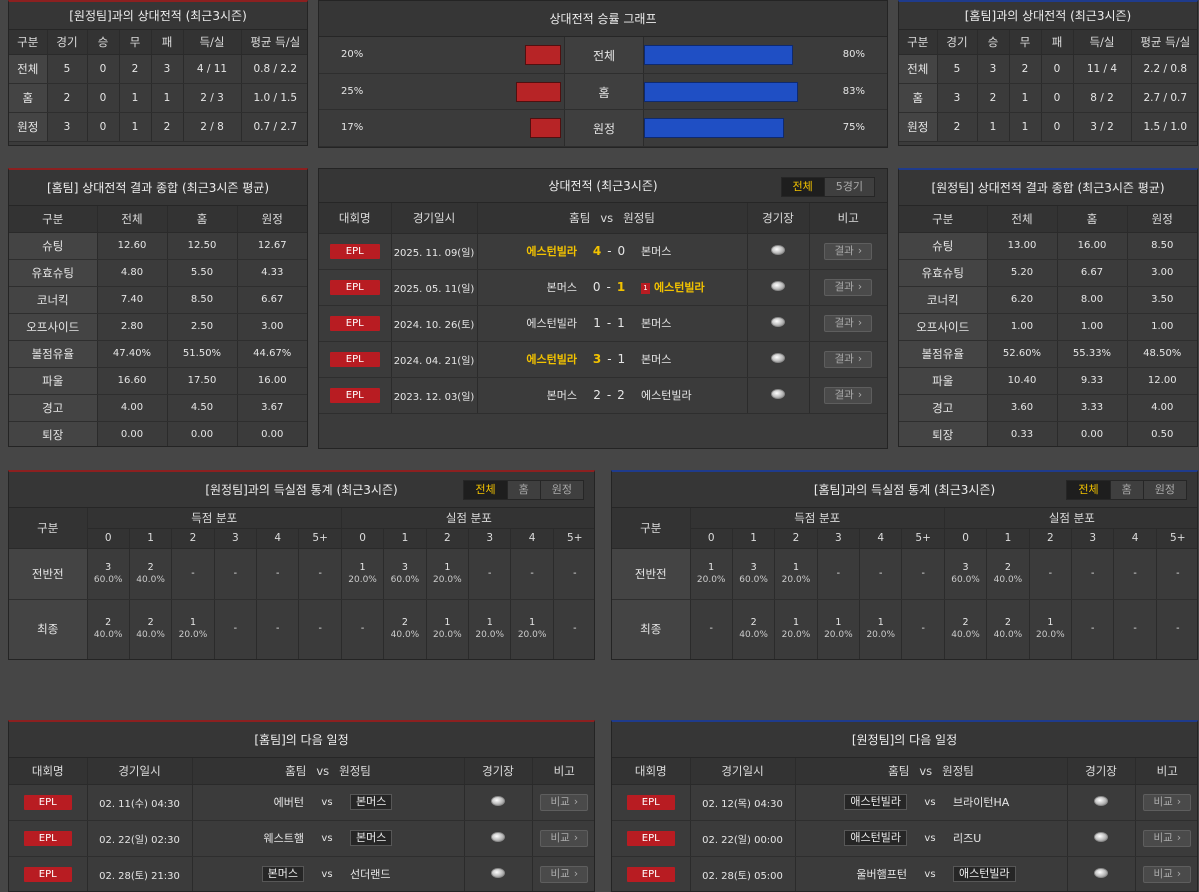  I want to click on bucket-header: 1, so click(754, 538).